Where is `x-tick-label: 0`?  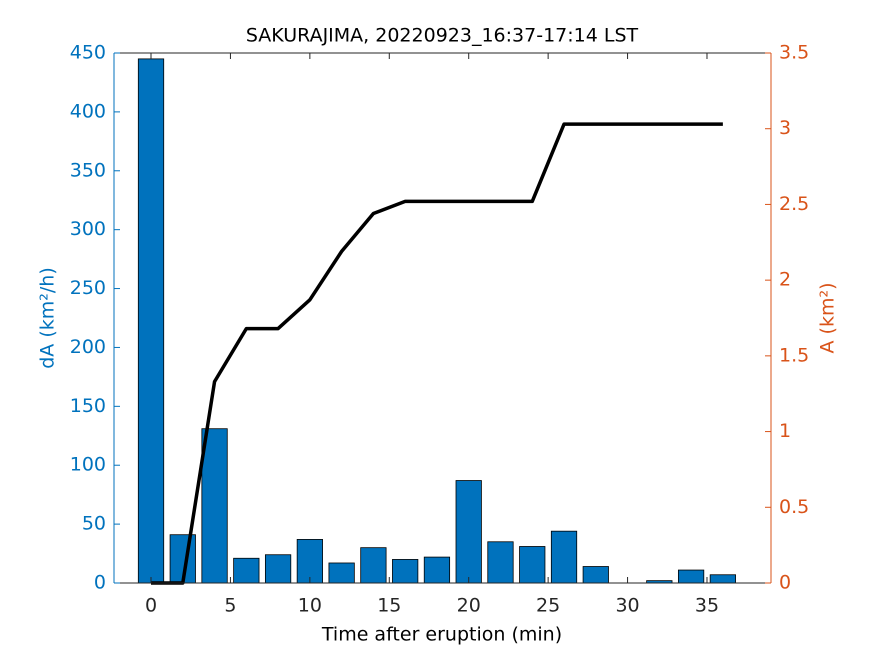 x-tick-label: 0 is located at coordinates (151, 606).